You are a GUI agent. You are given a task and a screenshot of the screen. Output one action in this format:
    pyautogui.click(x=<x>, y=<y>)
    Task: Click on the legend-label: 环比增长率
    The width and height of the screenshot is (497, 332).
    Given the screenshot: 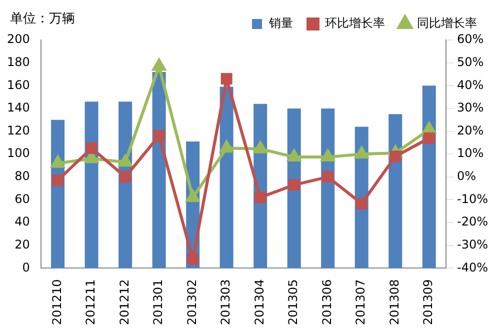 What is the action you would take?
    pyautogui.click(x=355, y=23)
    